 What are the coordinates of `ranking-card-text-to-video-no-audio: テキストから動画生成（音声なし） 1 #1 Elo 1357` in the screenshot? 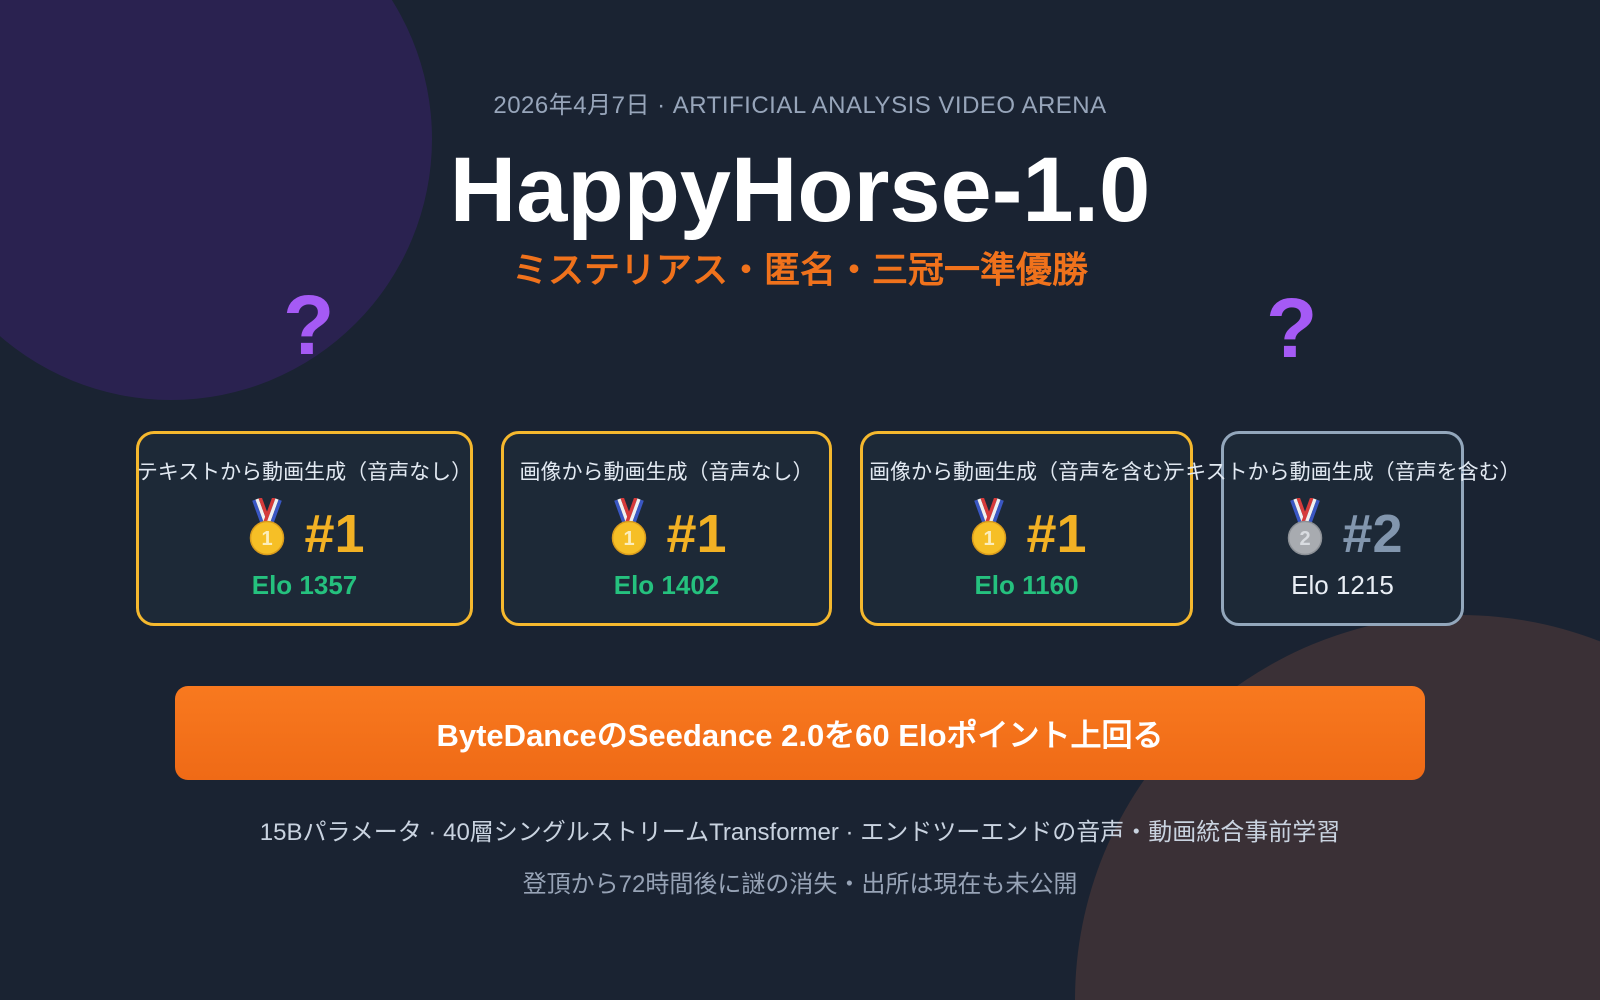 It's located at (304, 528).